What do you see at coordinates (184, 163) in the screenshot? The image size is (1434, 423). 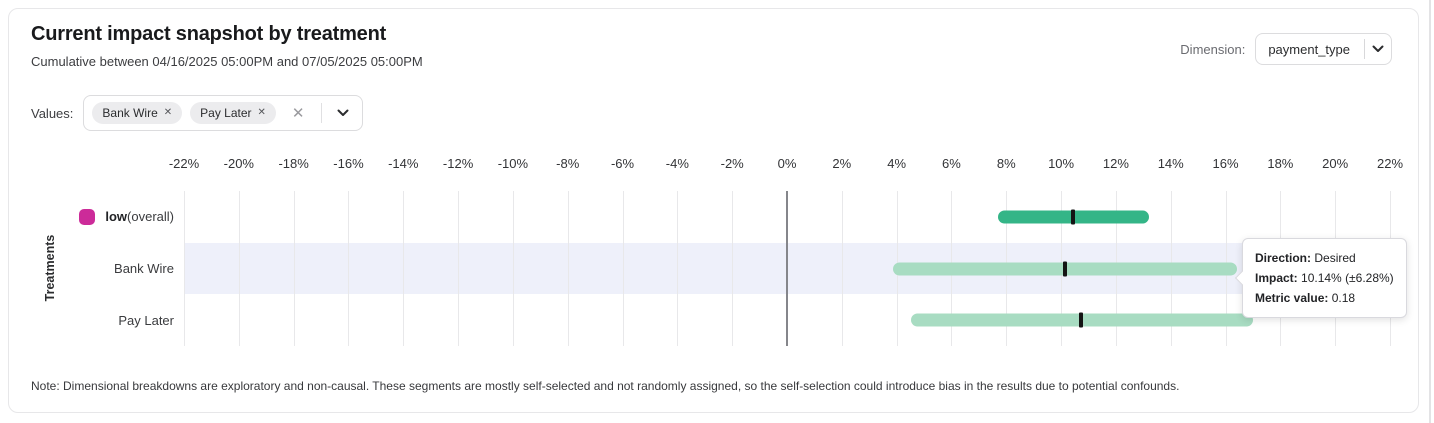 I see `axis-tick-label: -22%` at bounding box center [184, 163].